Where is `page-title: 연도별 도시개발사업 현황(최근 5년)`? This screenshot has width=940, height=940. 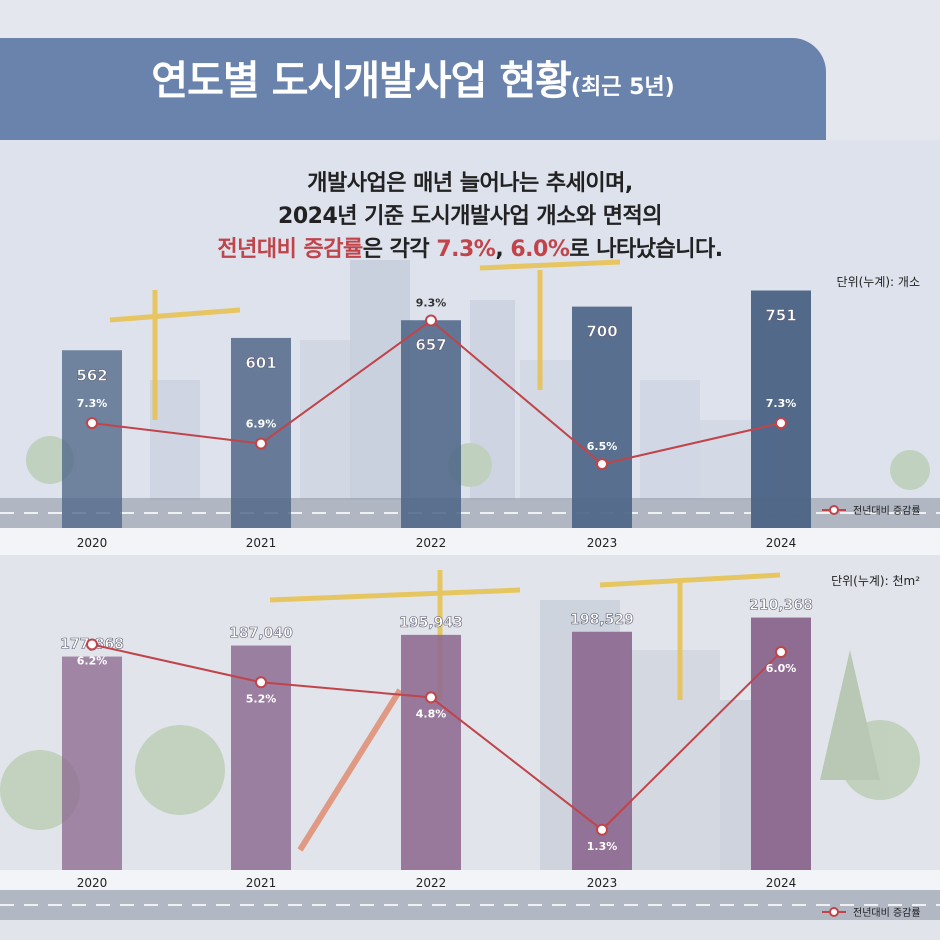 page-title: 연도별 도시개발사업 현황(최근 5년) is located at coordinates (413, 81).